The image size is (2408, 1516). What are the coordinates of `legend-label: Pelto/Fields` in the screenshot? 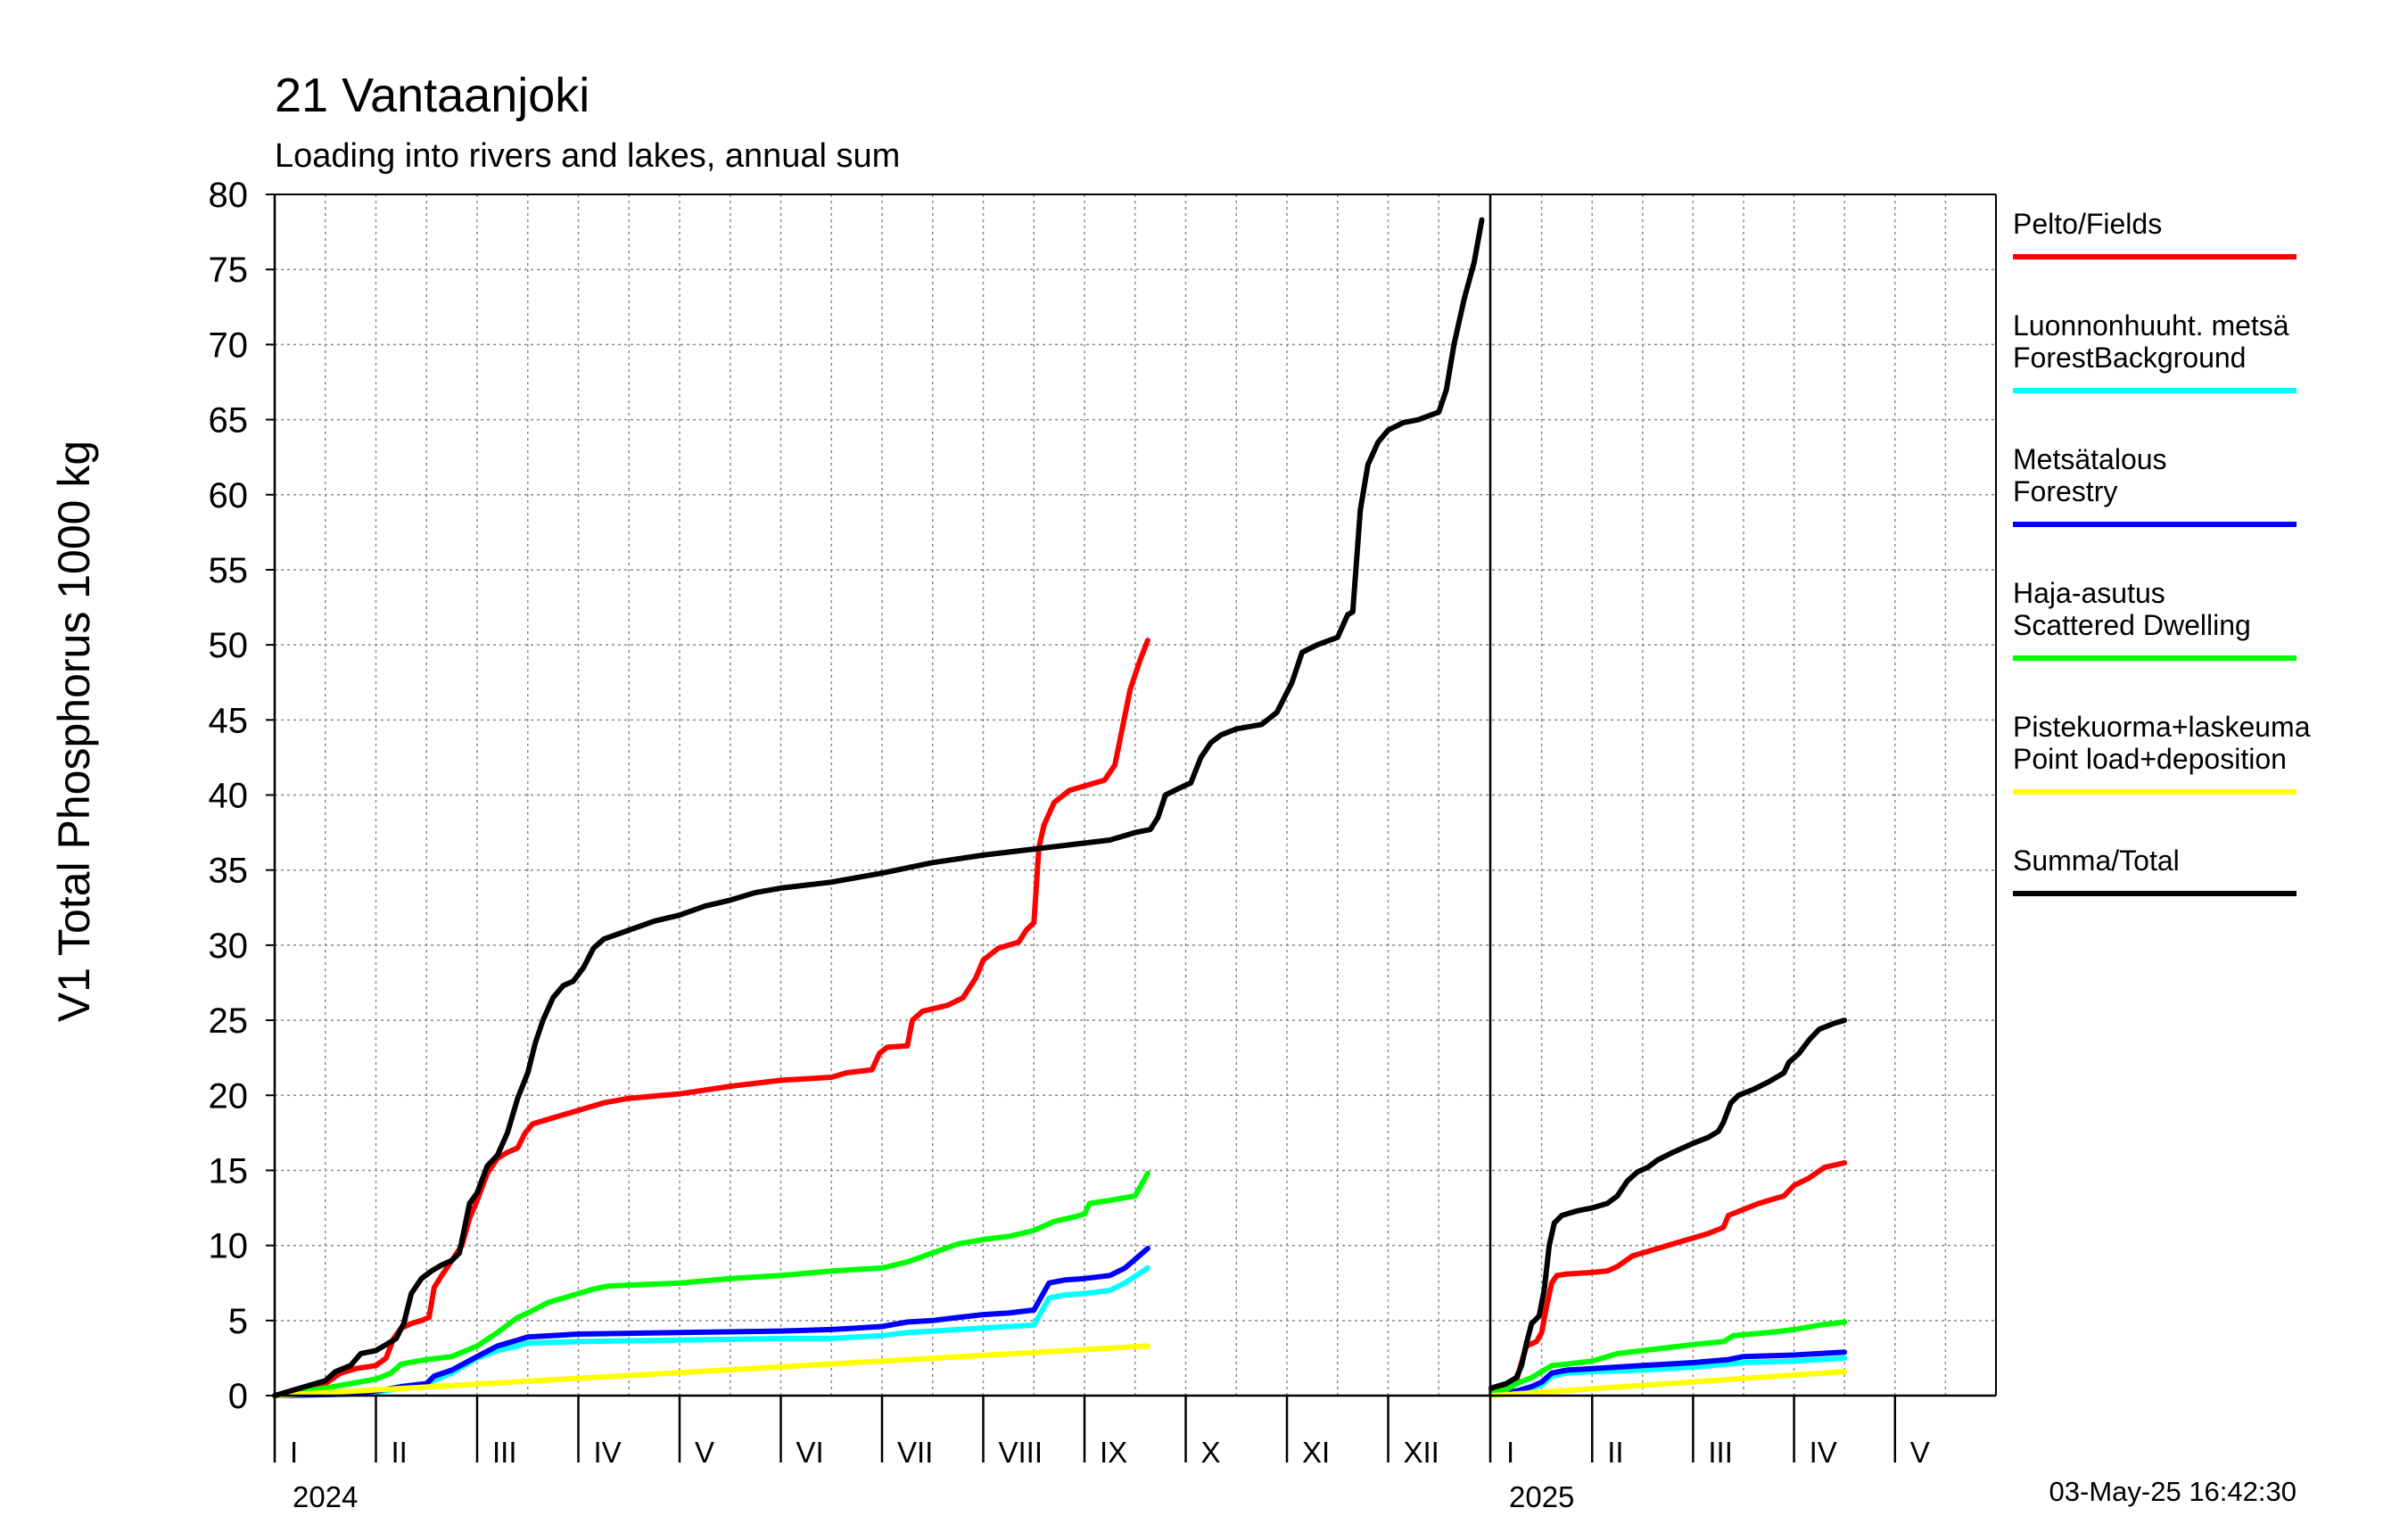 It's located at (2087, 224).